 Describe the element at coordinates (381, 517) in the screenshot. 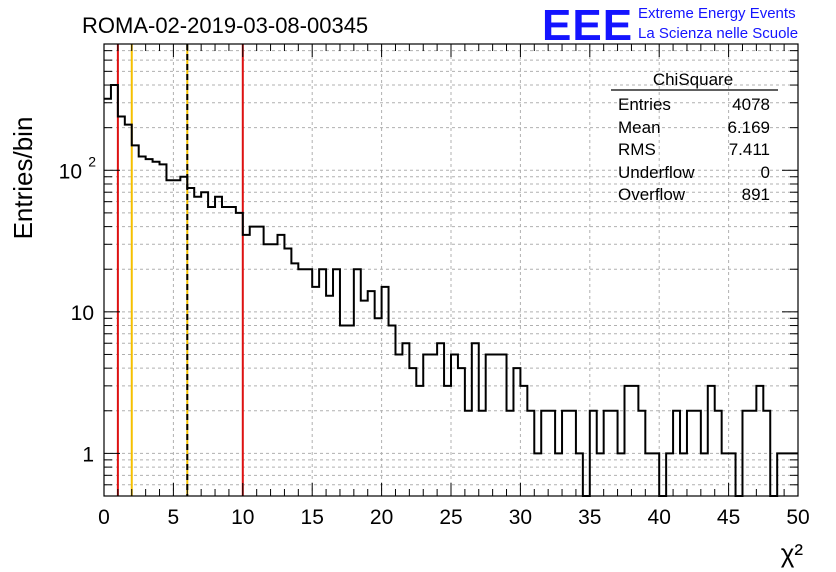

I see `x-tick-label: 20` at that location.